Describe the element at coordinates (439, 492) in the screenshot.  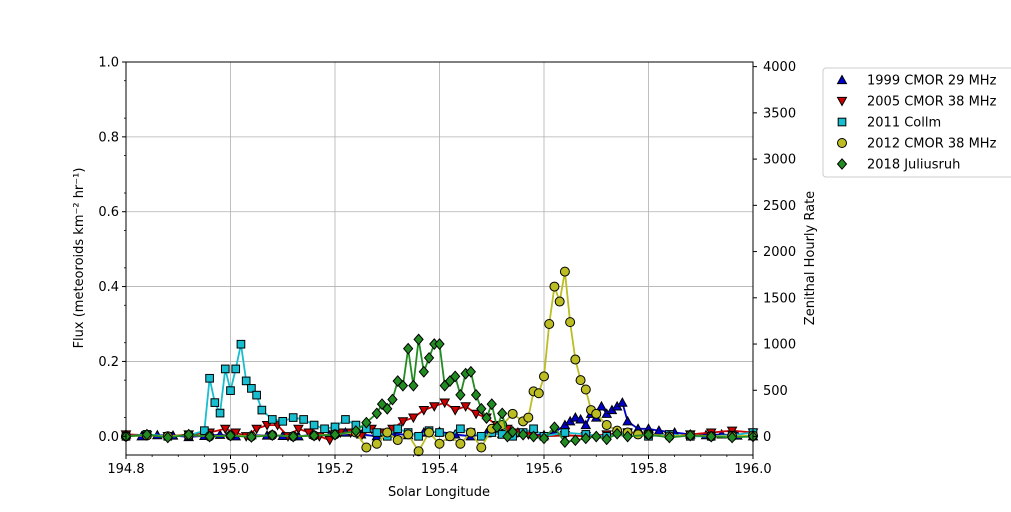
I see `x-axis-label: Solar Longitude` at that location.